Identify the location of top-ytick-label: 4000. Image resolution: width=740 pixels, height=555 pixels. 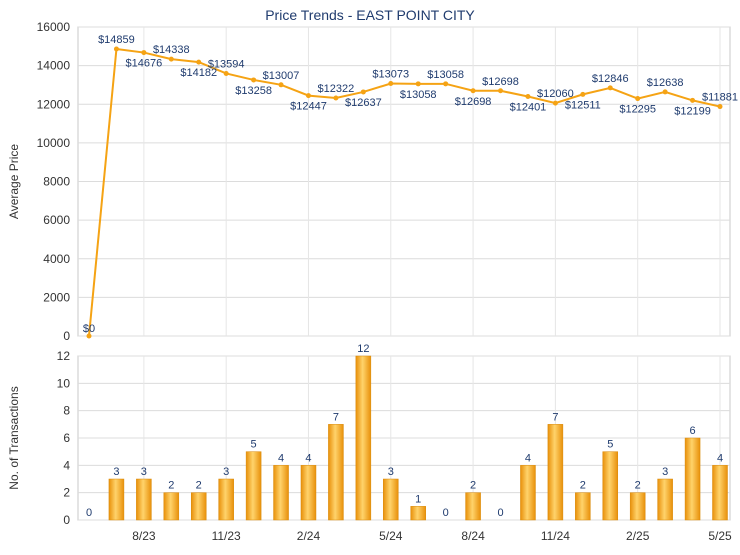
(56, 259).